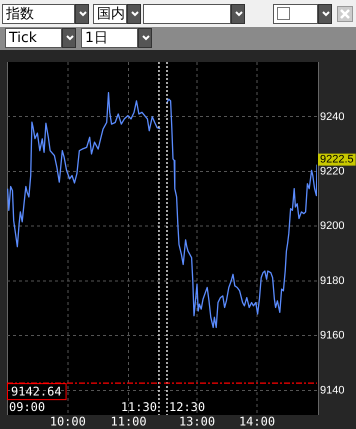 The width and height of the screenshot is (356, 429). Describe the element at coordinates (332, 336) in the screenshot. I see `y-tick-label: 9160` at that location.